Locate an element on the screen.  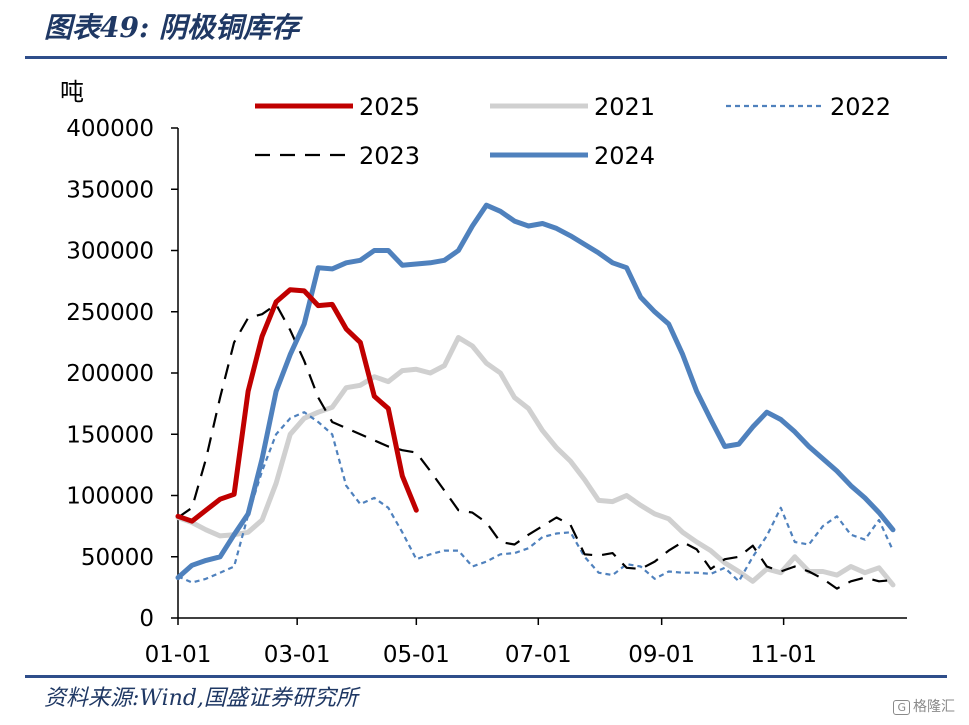
x-tick-label: 05-01 is located at coordinates (416, 655).